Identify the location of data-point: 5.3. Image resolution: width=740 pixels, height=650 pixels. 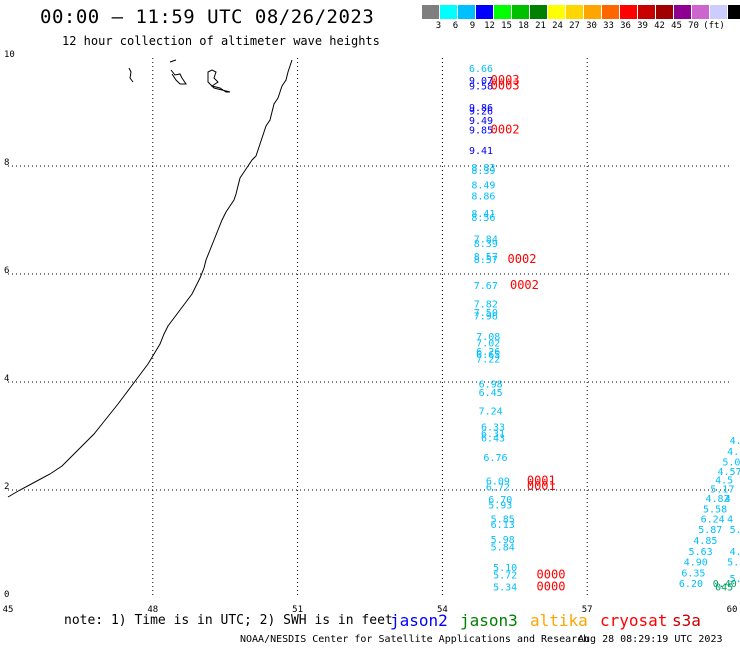
(733, 563).